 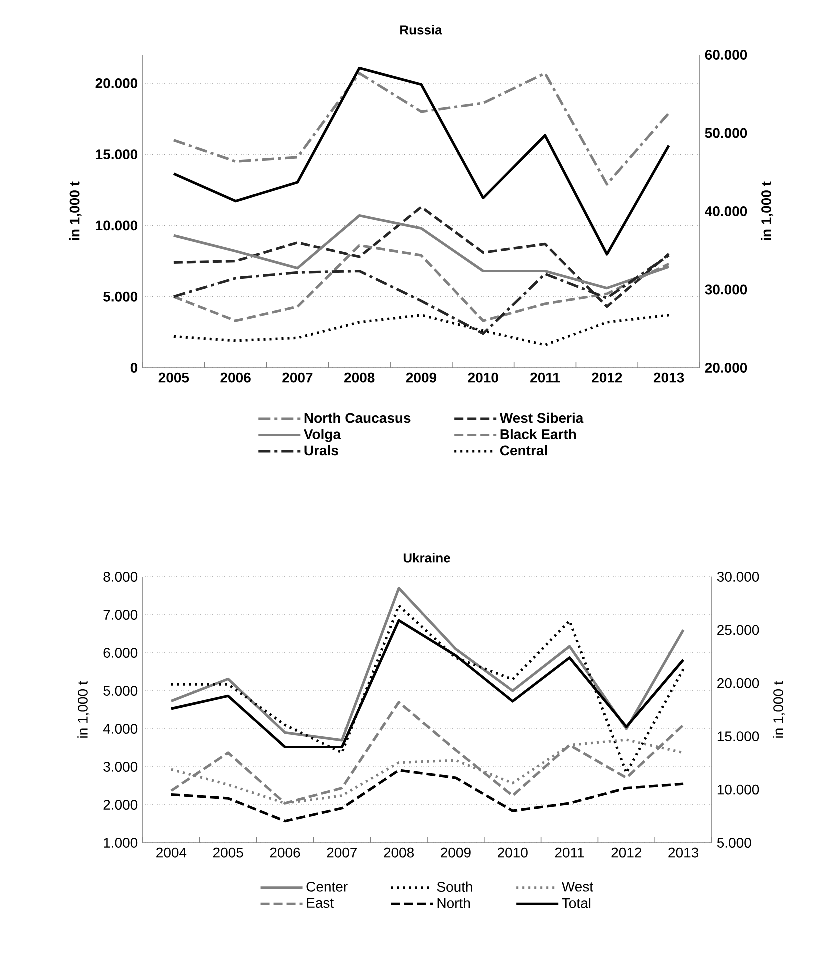 I want to click on legend-label: West, so click(x=578, y=887).